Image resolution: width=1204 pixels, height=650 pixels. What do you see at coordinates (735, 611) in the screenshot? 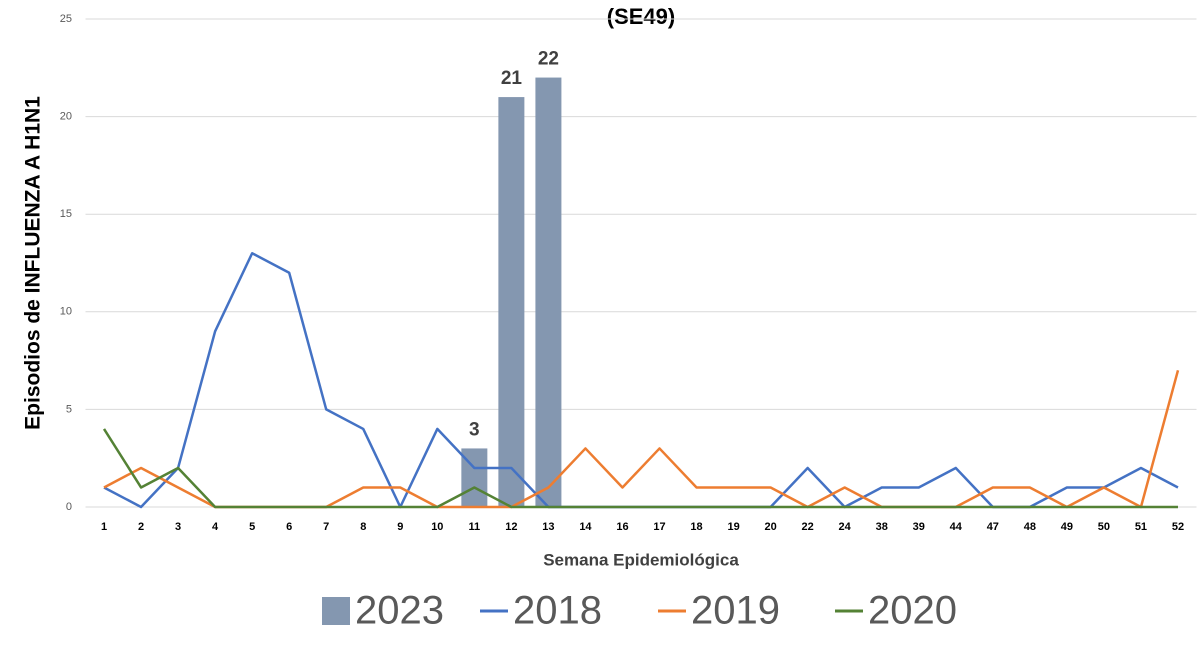
I see `legend-label: 2019` at bounding box center [735, 611].